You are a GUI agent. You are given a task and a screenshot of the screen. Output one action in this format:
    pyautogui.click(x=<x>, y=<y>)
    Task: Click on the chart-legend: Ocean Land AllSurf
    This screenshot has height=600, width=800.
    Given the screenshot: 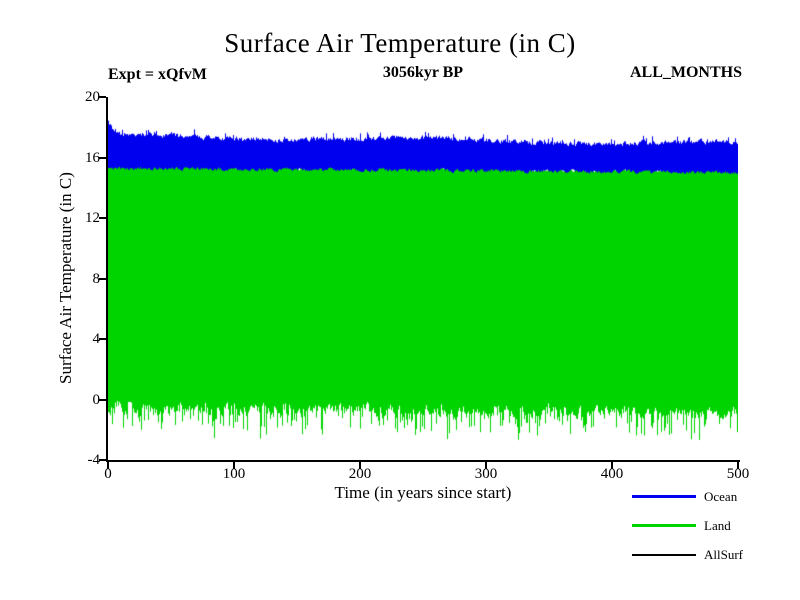 What is the action you would take?
    pyautogui.click(x=712, y=525)
    